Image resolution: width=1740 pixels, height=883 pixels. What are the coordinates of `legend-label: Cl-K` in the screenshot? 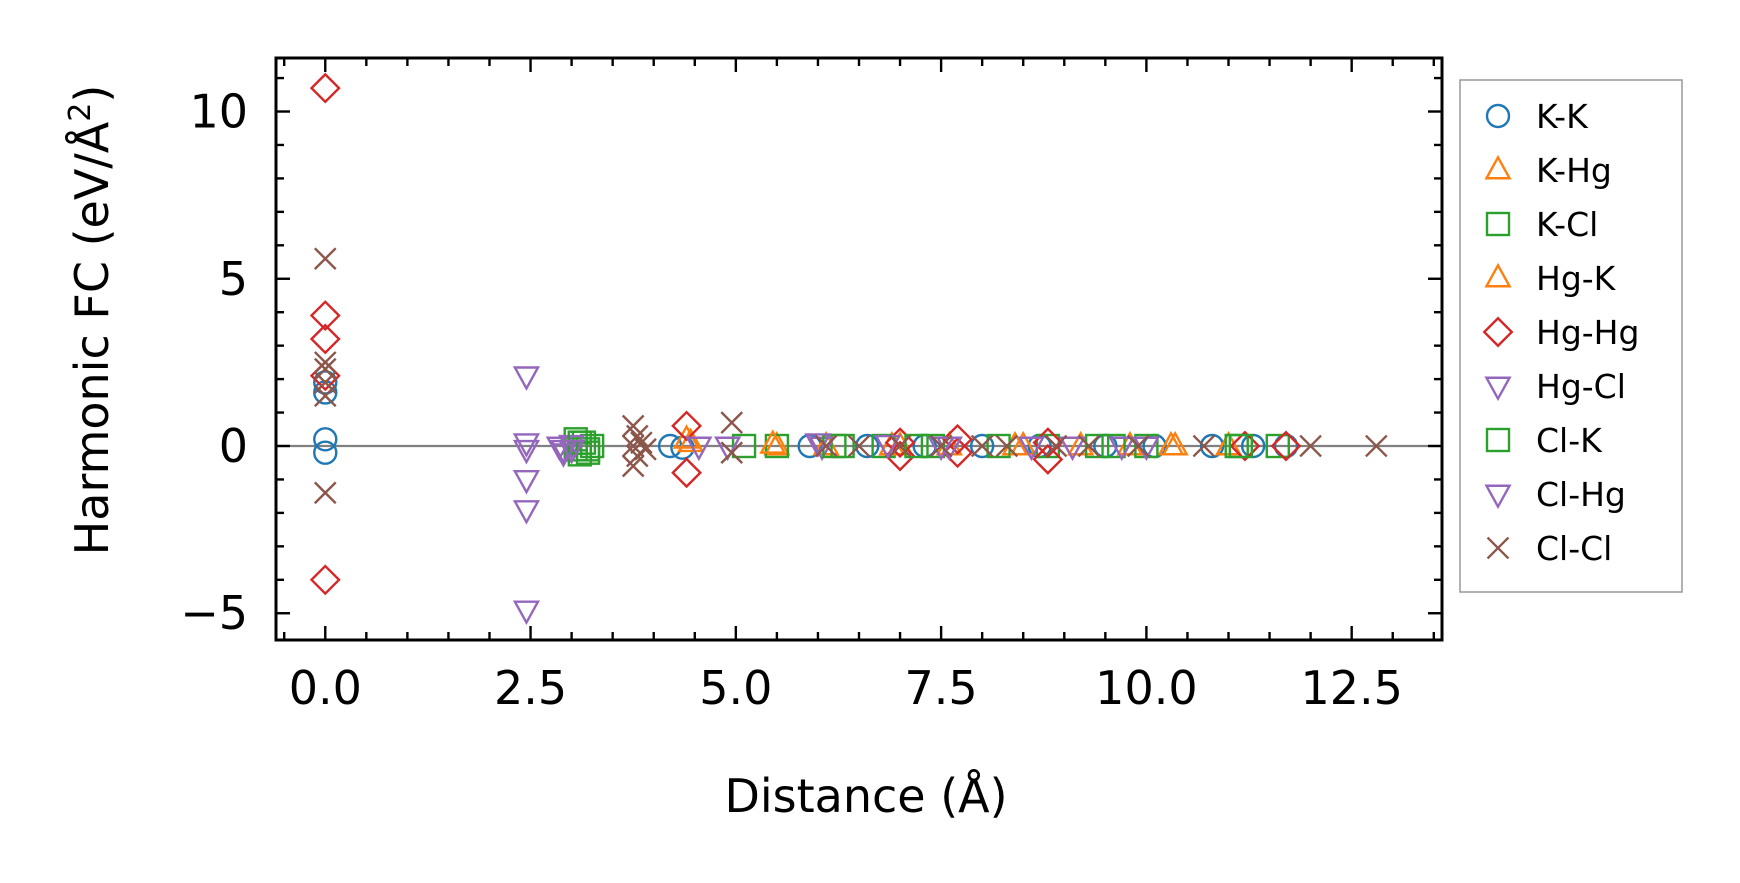 It's located at (1569, 440).